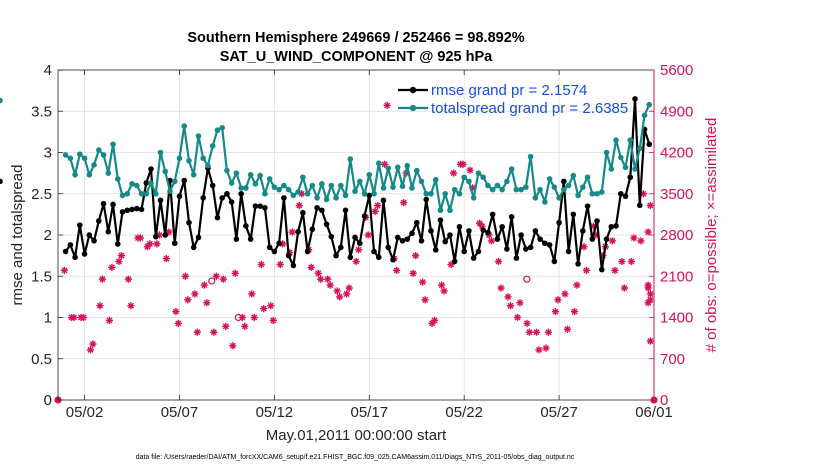  What do you see at coordinates (17, 235) in the screenshot?
I see `y-axis-label-left: rmse and totalspread` at bounding box center [17, 235].